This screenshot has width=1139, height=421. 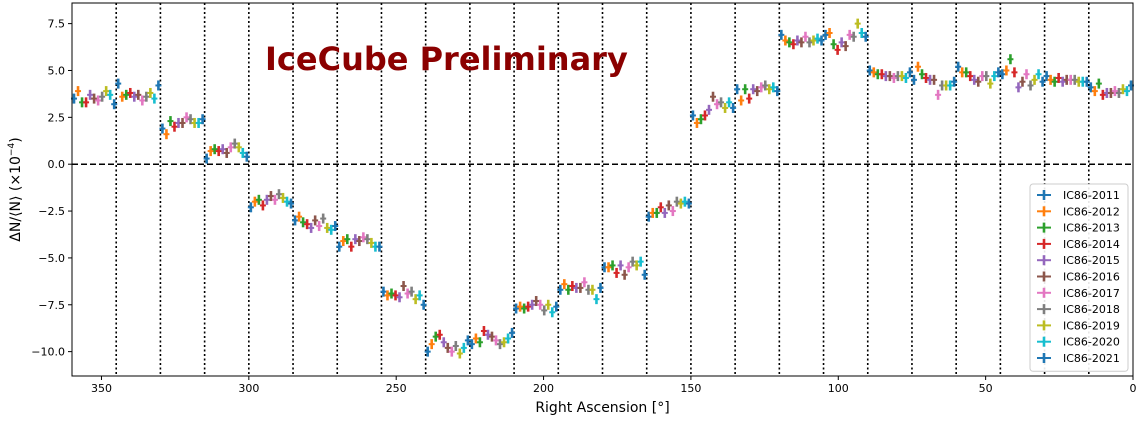 What do you see at coordinates (1078, 358) in the screenshot?
I see `legend-item: IC86-2021` at bounding box center [1078, 358].